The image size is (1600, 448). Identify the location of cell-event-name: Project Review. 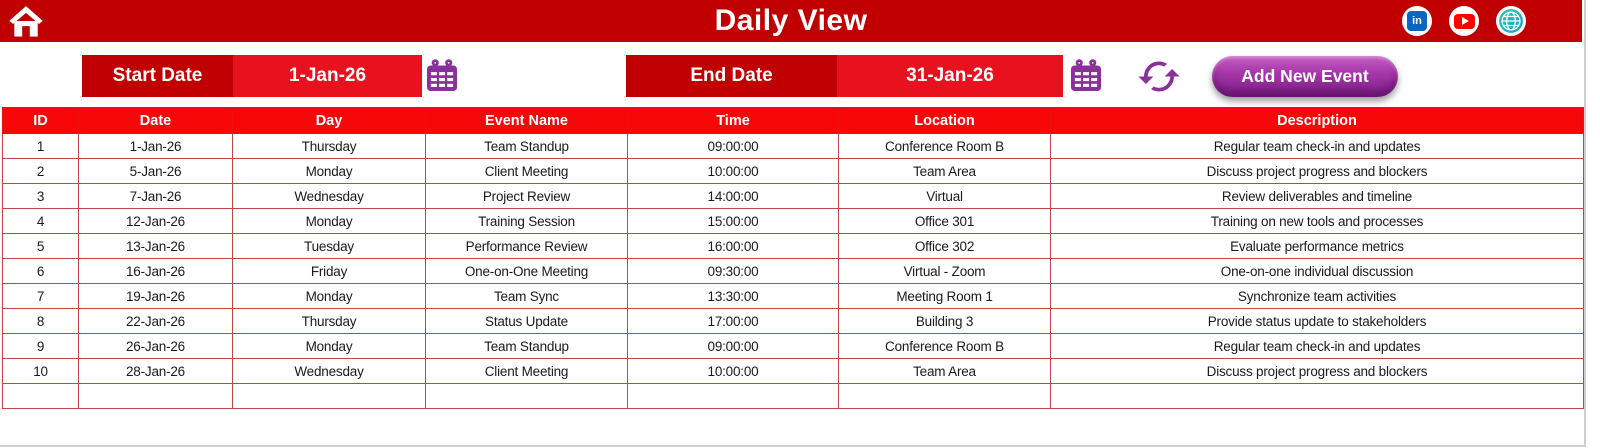
(526, 196).